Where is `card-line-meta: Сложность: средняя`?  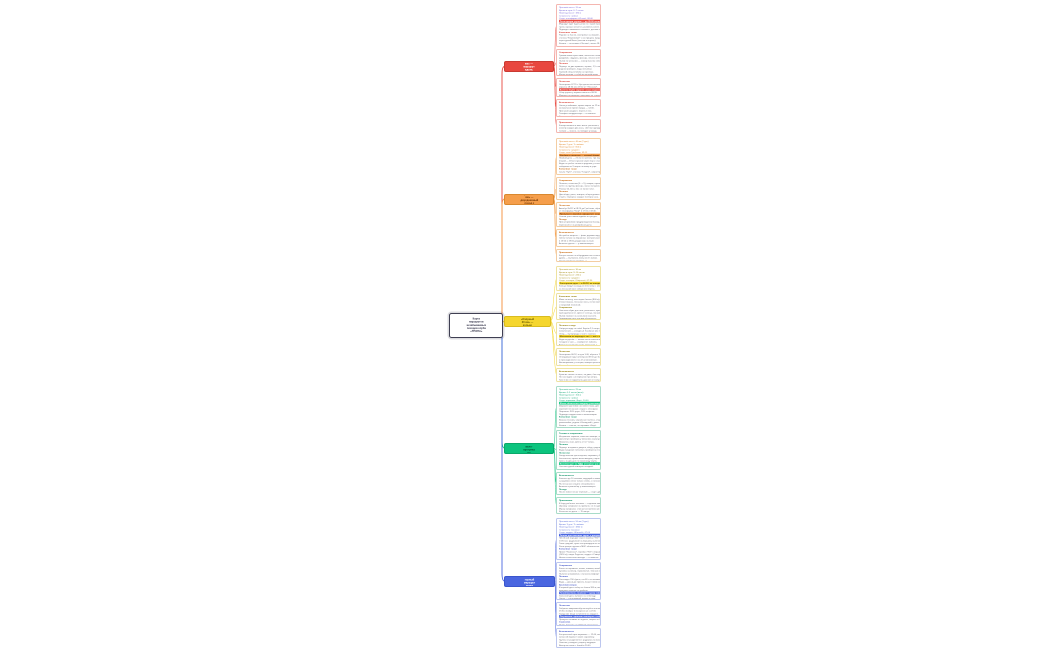 card-line-meta: Сложность: средняя is located at coordinates (568, 150).